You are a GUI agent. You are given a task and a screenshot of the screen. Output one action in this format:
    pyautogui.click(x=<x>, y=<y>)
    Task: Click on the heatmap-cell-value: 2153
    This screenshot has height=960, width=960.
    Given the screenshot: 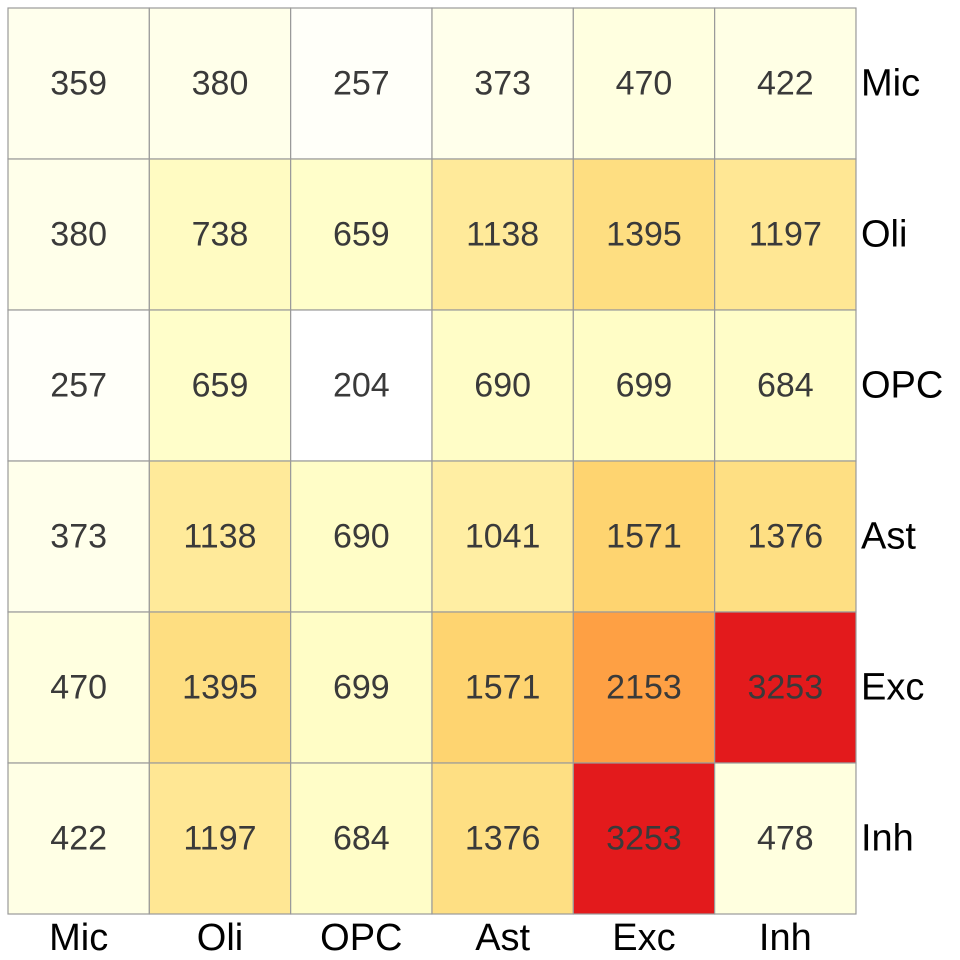 What is the action you would take?
    pyautogui.click(x=644, y=688)
    